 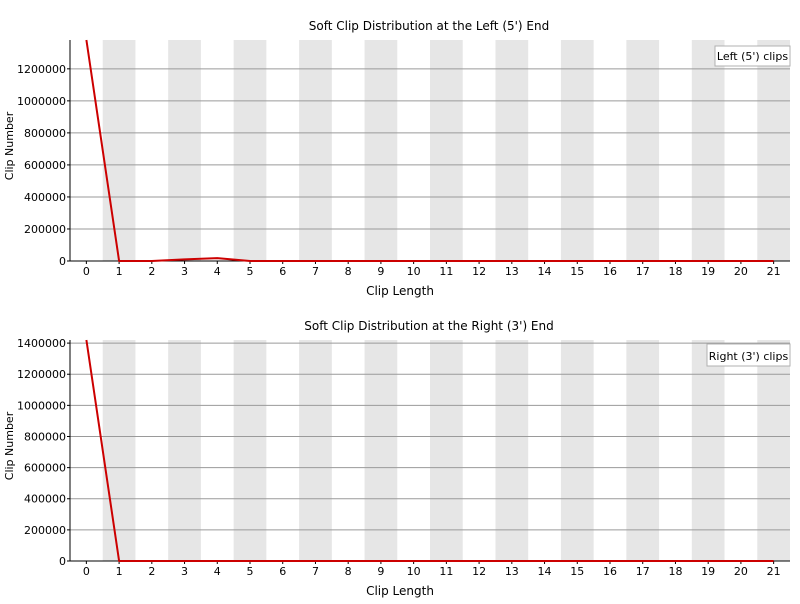 What do you see at coordinates (315, 271) in the screenshot?
I see `x-tick-label: 7` at bounding box center [315, 271].